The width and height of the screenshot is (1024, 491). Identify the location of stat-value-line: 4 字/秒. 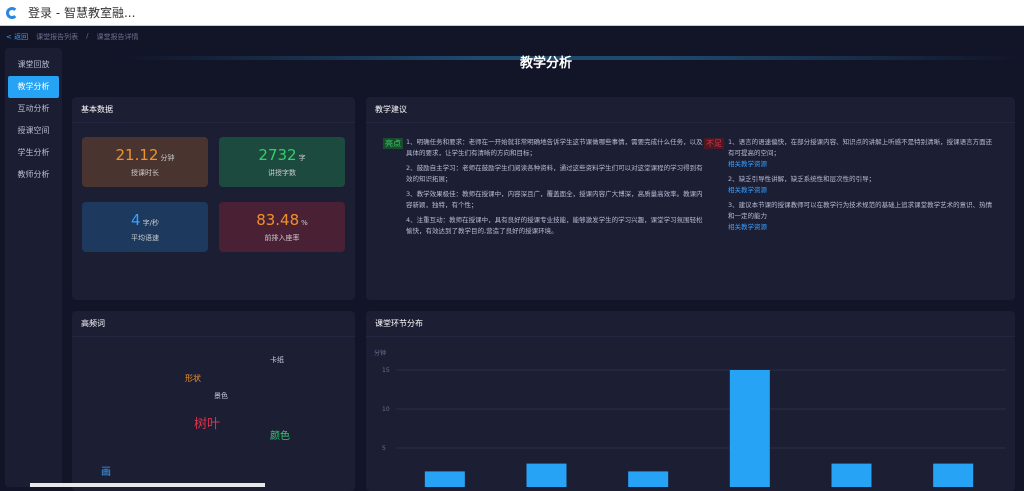
(145, 220).